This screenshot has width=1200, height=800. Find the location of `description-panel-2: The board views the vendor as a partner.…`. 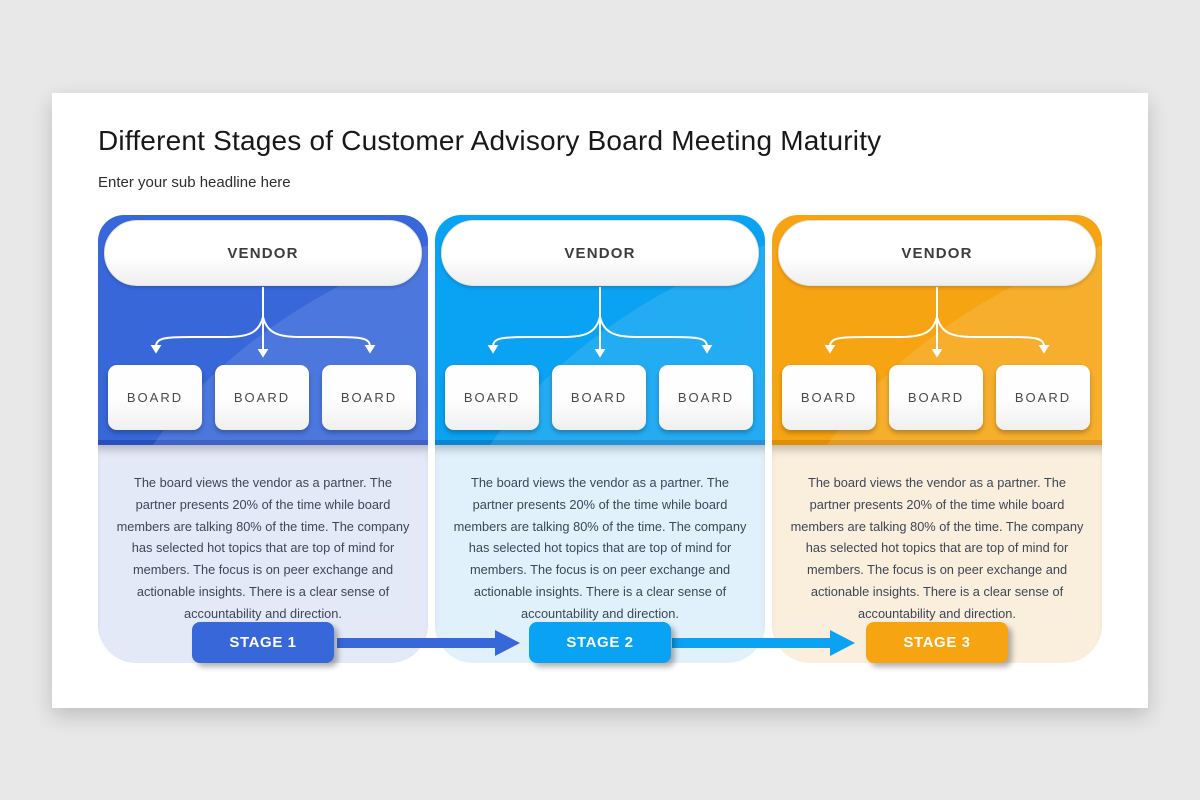

description-panel-2: The board views the vendor as a partner.… is located at coordinates (600, 554).